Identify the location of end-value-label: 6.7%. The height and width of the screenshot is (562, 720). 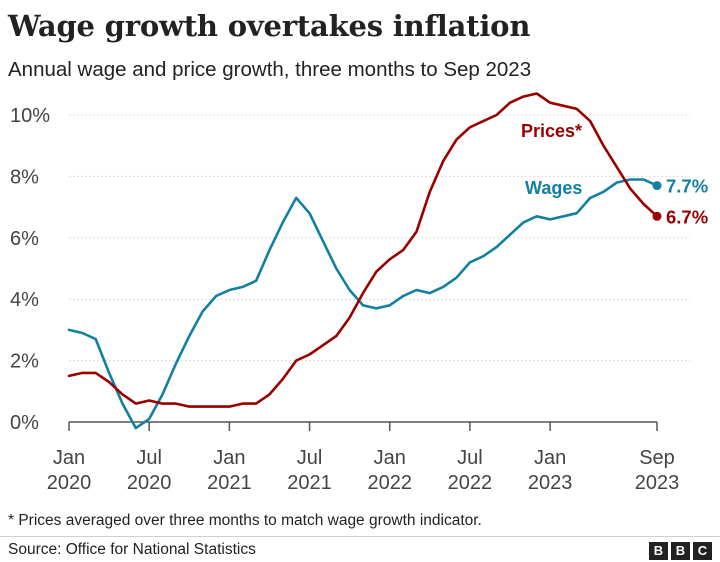
(687, 216).